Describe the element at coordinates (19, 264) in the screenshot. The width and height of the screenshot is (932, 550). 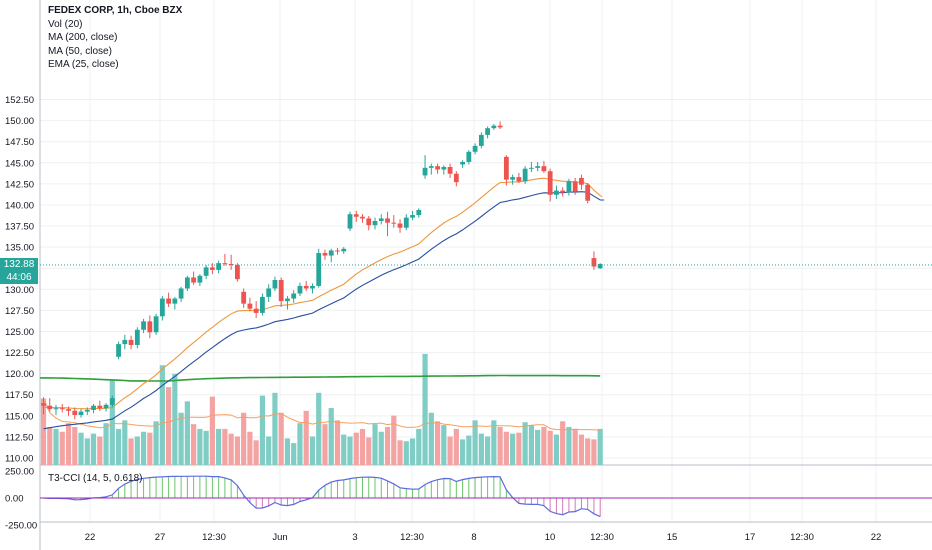
I see `last-price-tag: 132.88` at that location.